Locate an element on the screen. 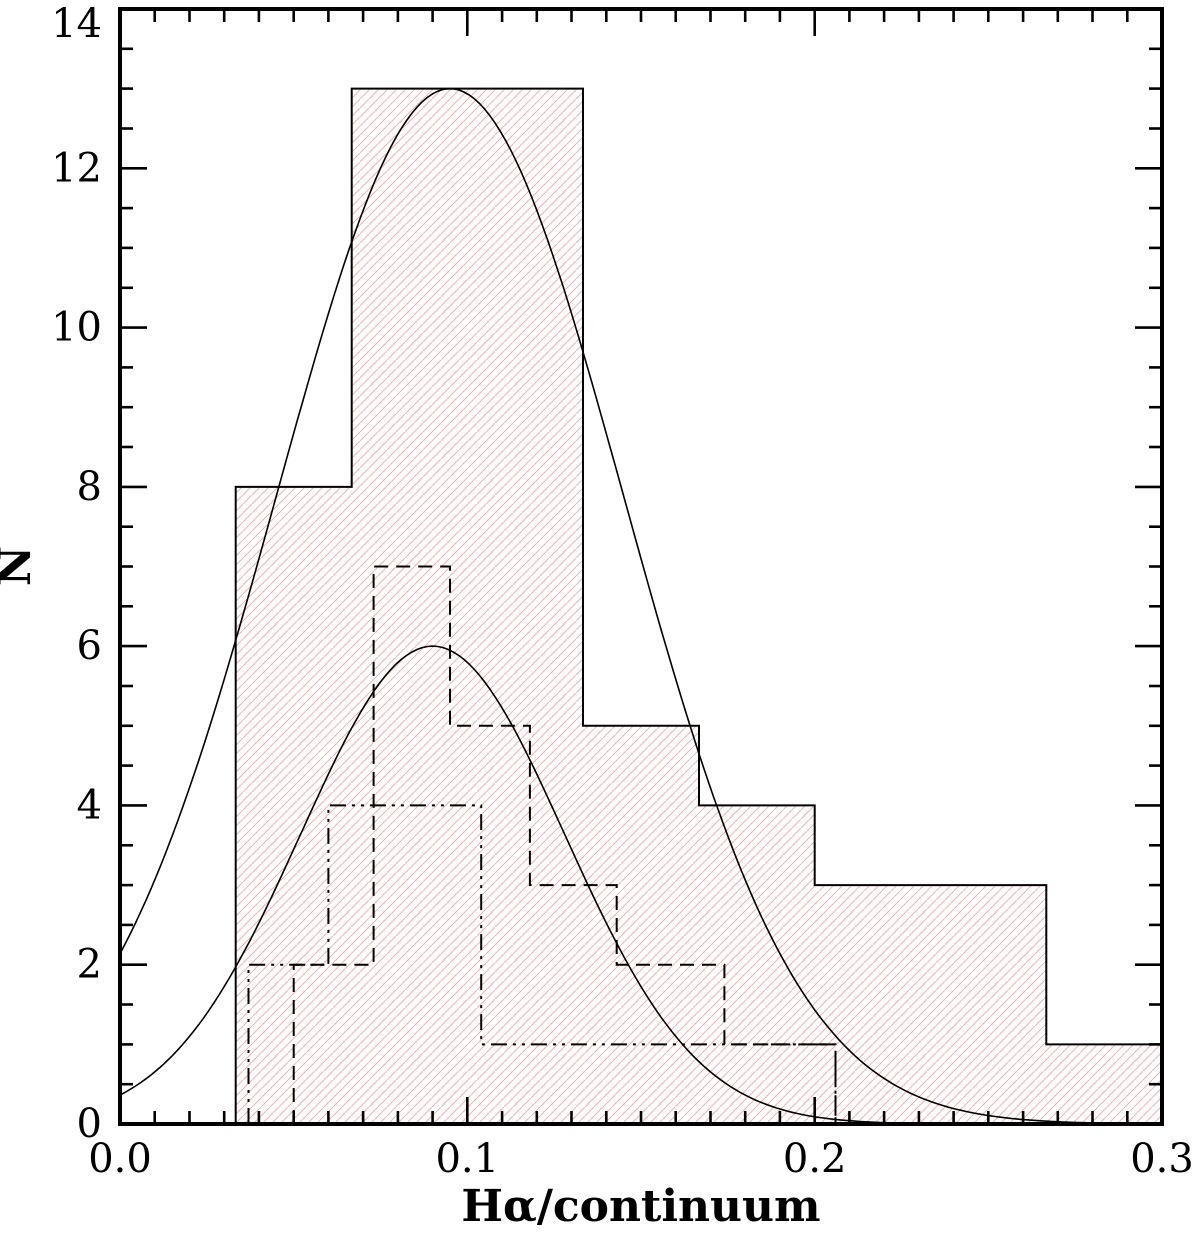  x-tick-label: 0.0 is located at coordinates (120, 1159).